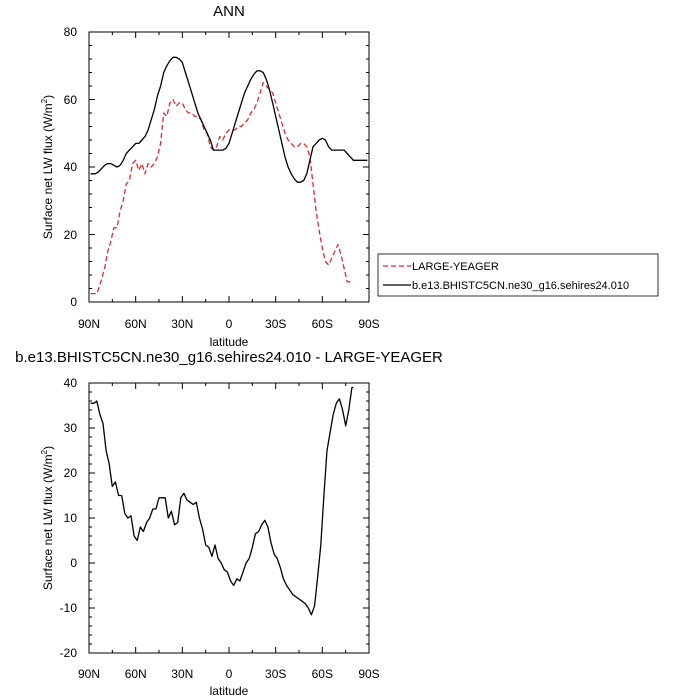 Image resolution: width=700 pixels, height=700 pixels. I want to click on top-chart-title: ANN, so click(229, 11).